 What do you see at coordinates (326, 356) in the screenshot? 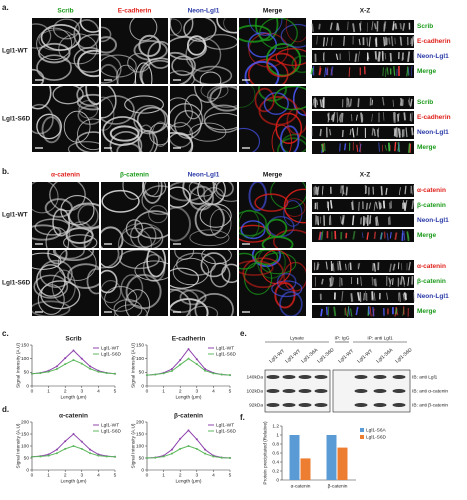
I see `lane-label: Lgl1-S6D` at bounding box center [326, 356].